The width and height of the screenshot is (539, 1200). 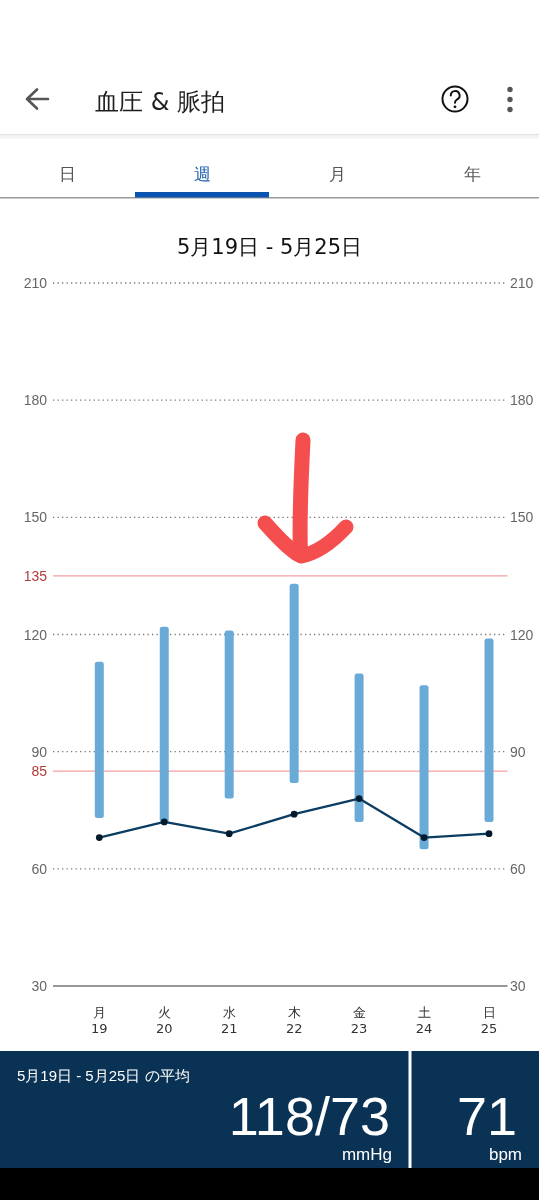 What do you see at coordinates (35, 283) in the screenshot?
I see `y-tick-label: 210` at bounding box center [35, 283].